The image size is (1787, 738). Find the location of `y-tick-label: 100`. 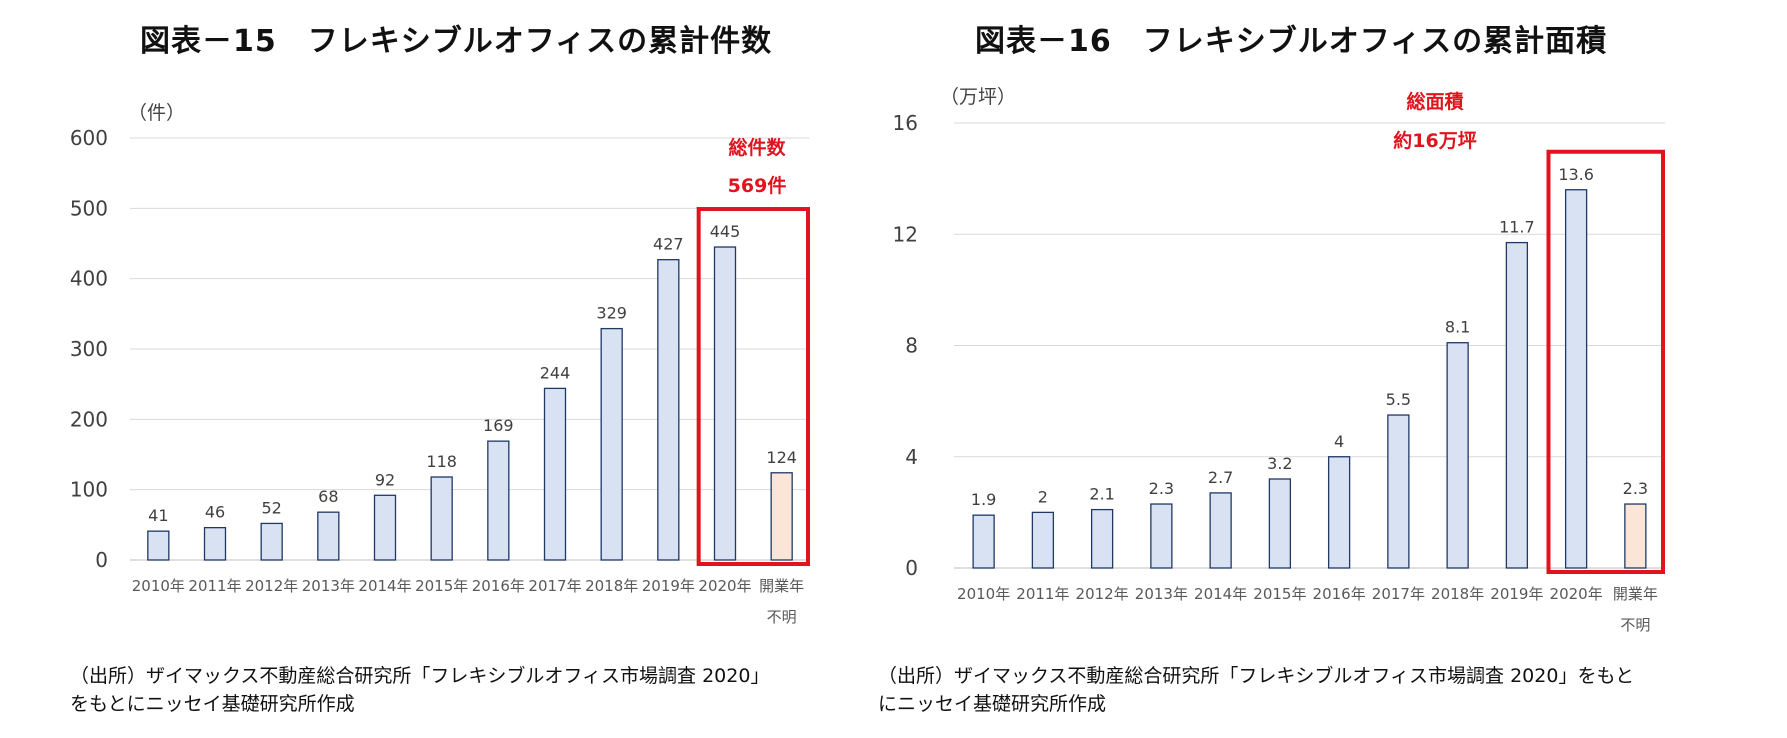

y-tick-label: 100 is located at coordinates (89, 490).